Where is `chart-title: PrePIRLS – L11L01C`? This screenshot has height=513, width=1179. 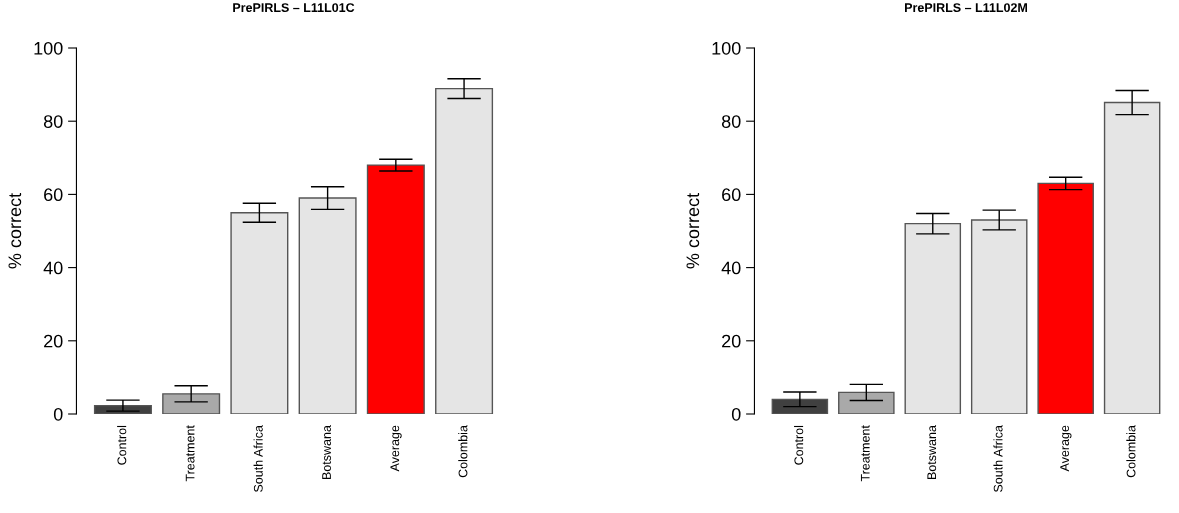 chart-title: PrePIRLS – L11L01C is located at coordinates (294, 8).